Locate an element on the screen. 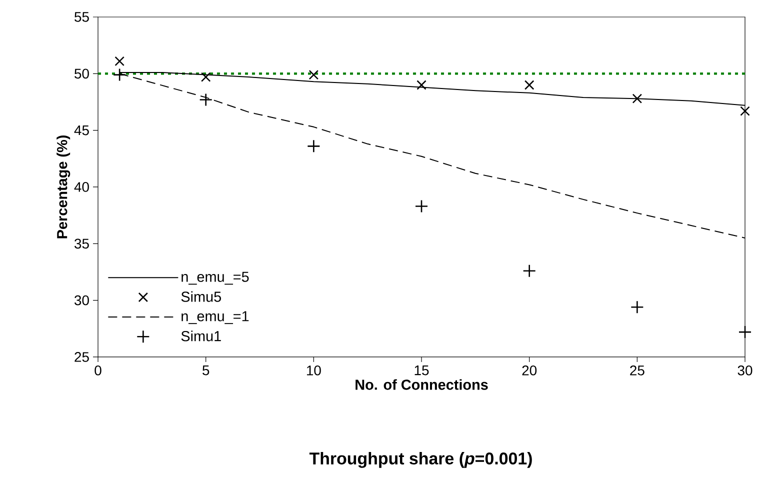 Image resolution: width=761 pixels, height=488 pixels. x-tick-label: 0 is located at coordinates (98, 370).